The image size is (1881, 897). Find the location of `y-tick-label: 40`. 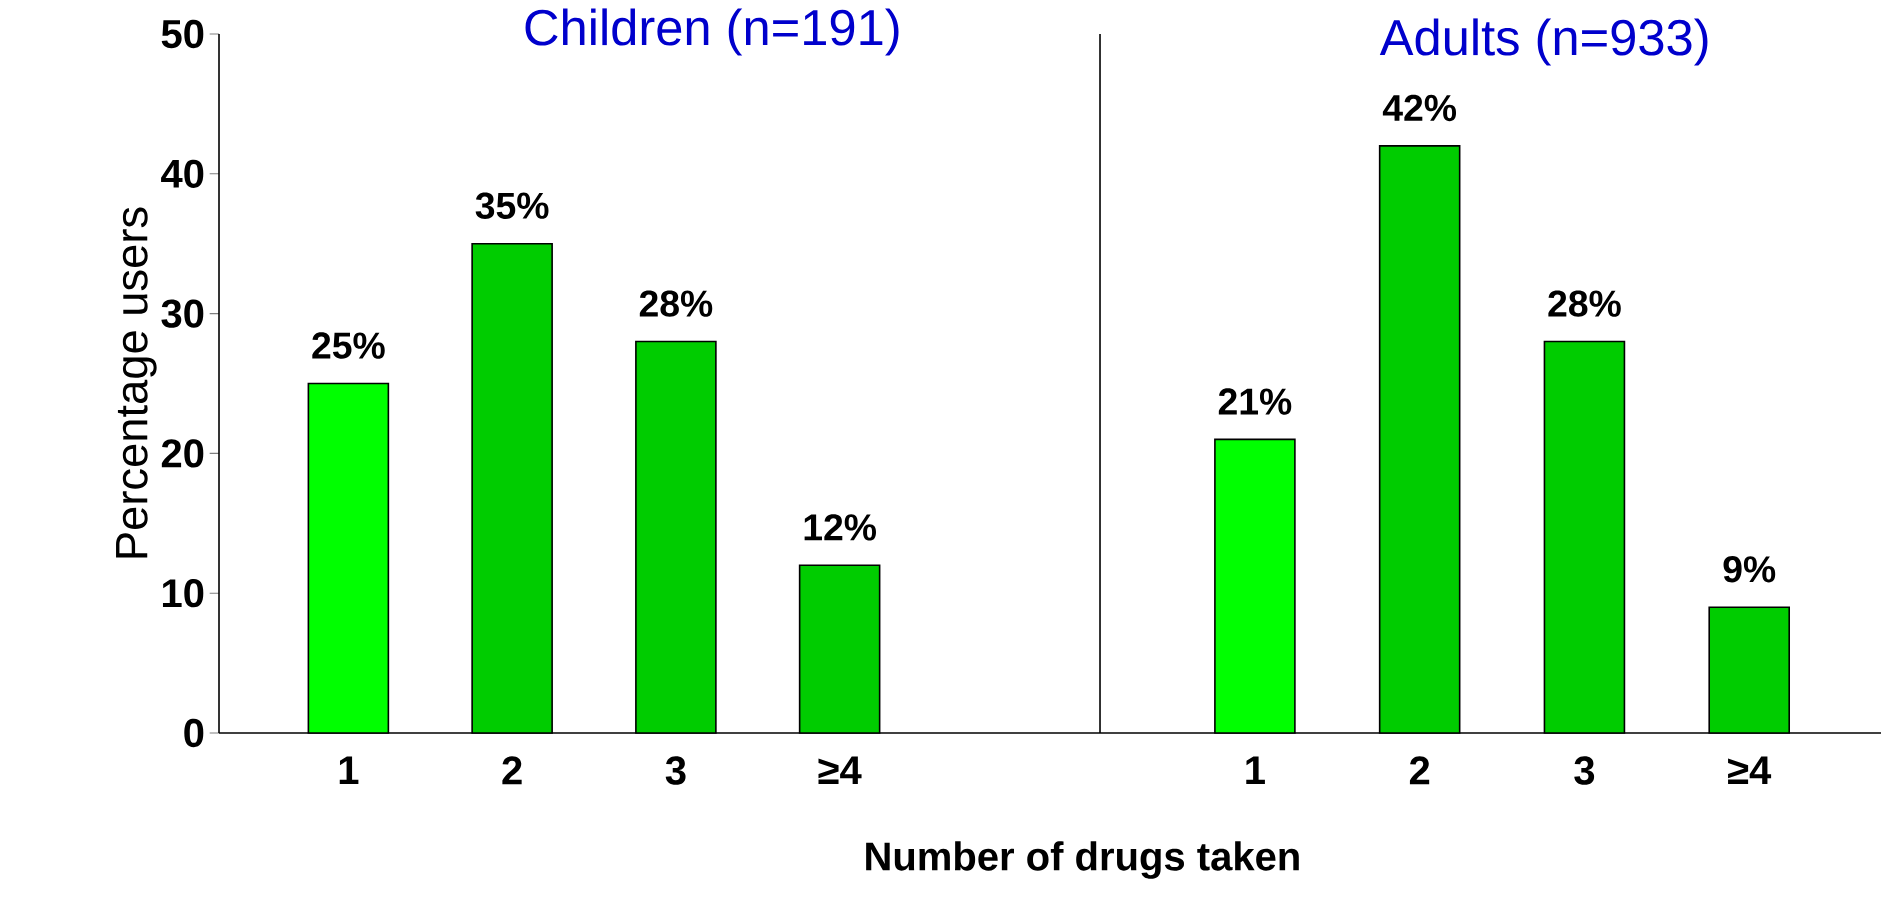

y-tick-label: 40 is located at coordinates (182, 173).